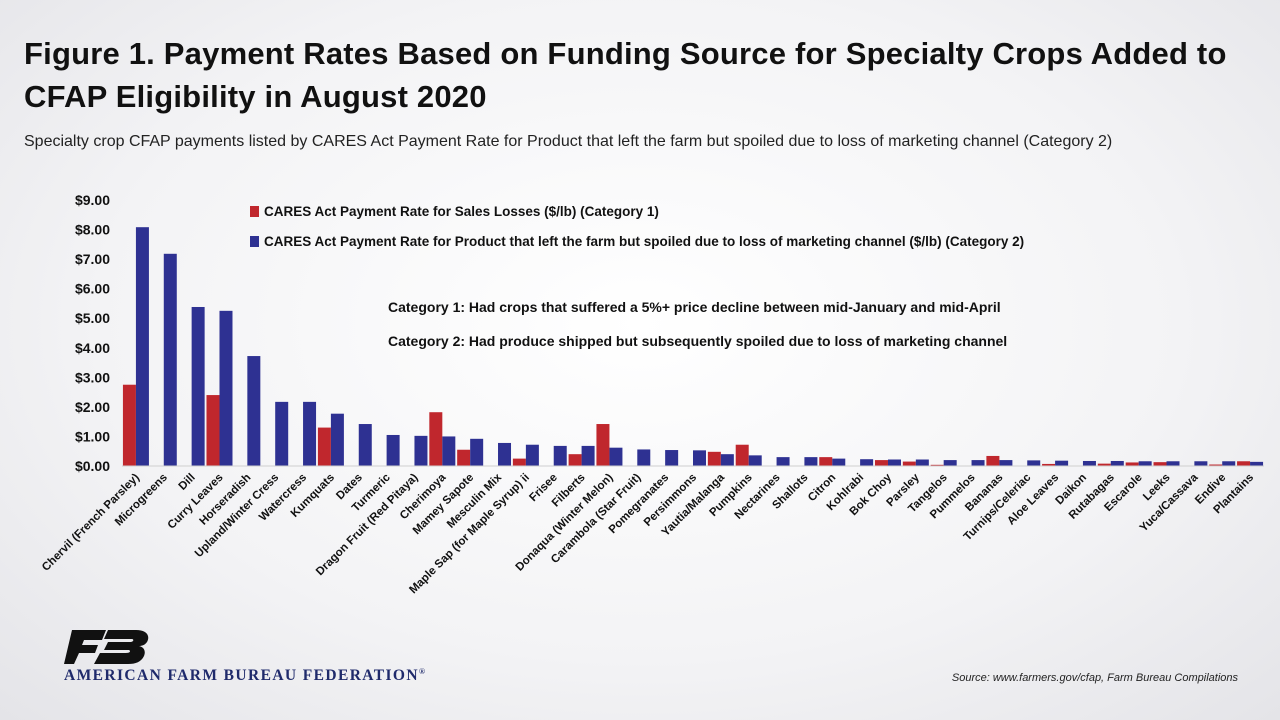 This screenshot has height=720, width=1280. Describe the element at coordinates (92, 230) in the screenshot. I see `y-tick-label: $8.00` at that location.